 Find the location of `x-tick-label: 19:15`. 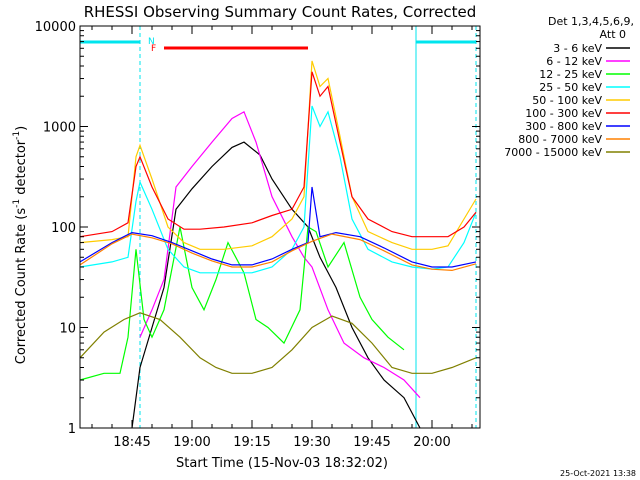

x-tick-label: 19:15 is located at coordinates (251, 442).